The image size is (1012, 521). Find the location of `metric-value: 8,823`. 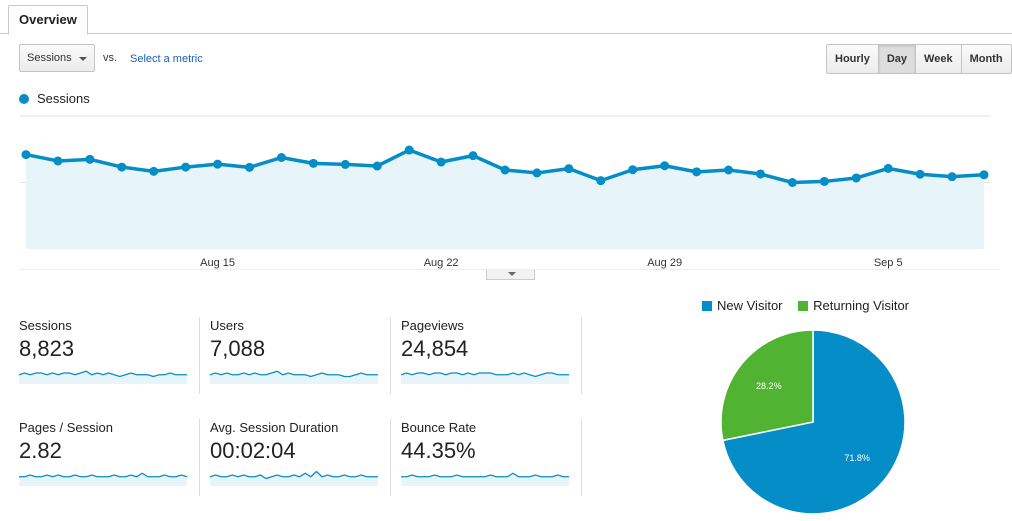

metric-value: 8,823 is located at coordinates (47, 348).